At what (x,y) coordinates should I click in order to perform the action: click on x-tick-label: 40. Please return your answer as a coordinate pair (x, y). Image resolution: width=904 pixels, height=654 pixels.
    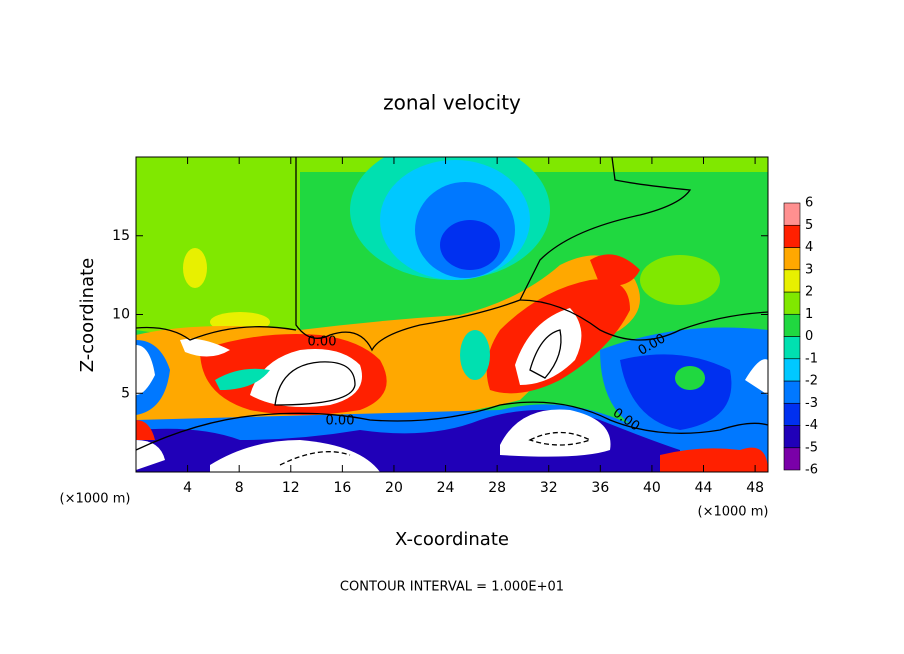
    Looking at the image, I should click on (652, 488).